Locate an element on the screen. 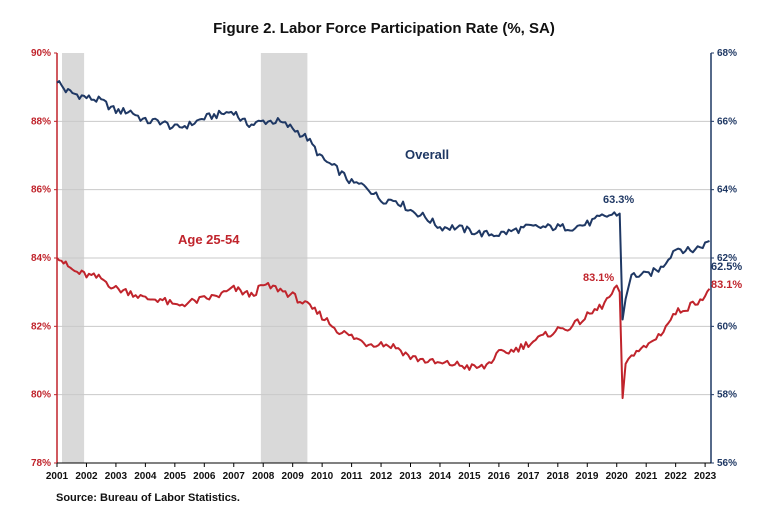 Image resolution: width=768 pixels, height=522 pixels. series-label-overall: Overall is located at coordinates (427, 154).